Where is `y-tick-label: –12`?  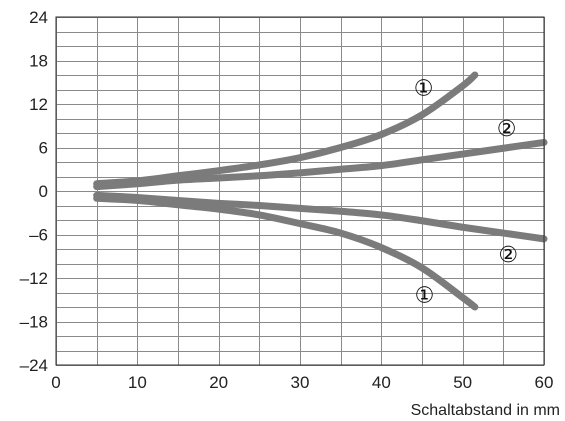
y-tick-label: –12 is located at coordinates (34, 278).